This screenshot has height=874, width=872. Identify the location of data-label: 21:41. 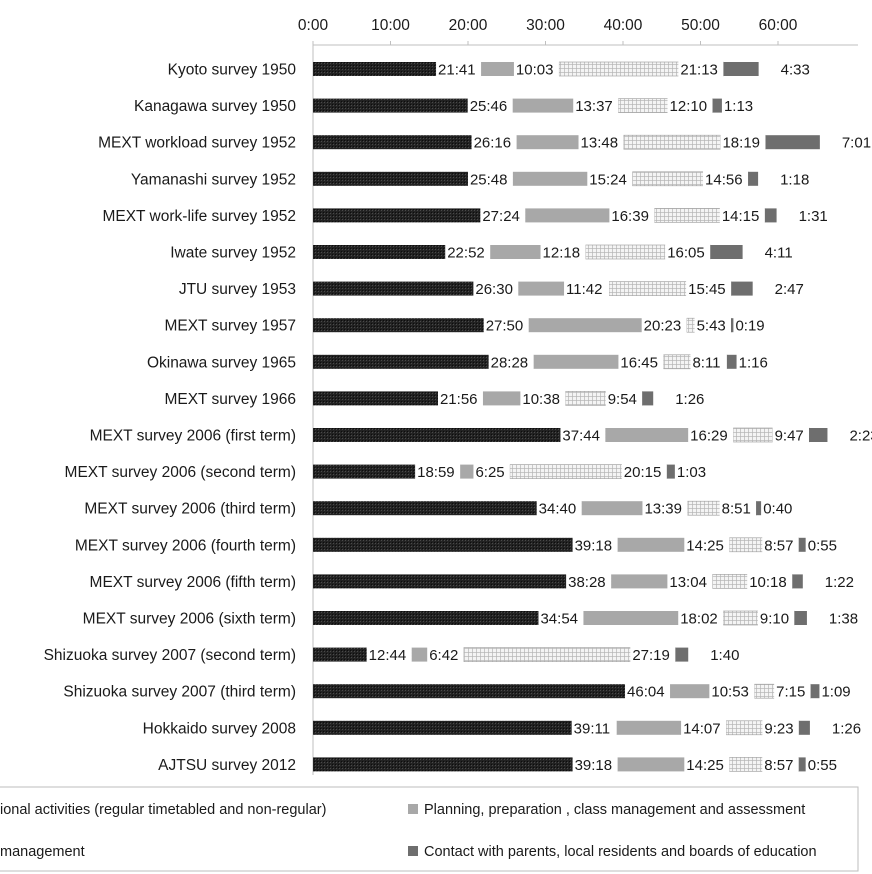
(457, 70).